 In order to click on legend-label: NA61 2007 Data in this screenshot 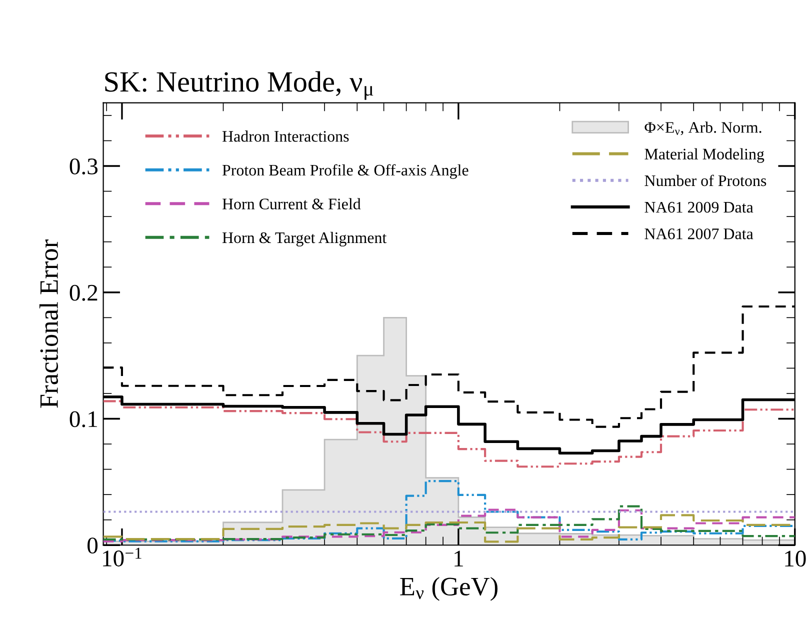, I will do `click(699, 234)`.